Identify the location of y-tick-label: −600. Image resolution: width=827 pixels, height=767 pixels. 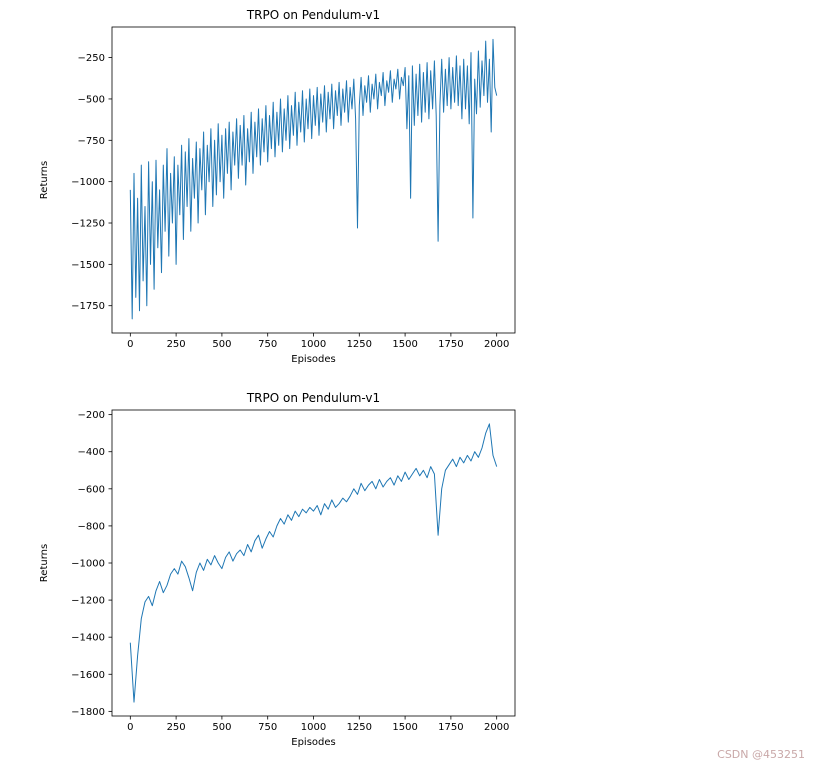
(91, 489).